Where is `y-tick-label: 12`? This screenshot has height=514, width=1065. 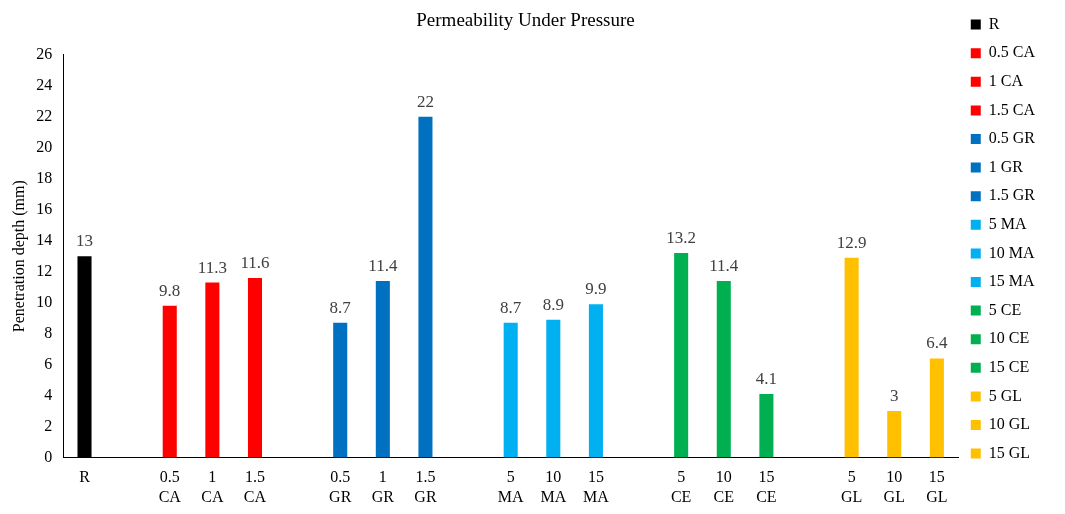
y-tick-label: 12 is located at coordinates (44, 270).